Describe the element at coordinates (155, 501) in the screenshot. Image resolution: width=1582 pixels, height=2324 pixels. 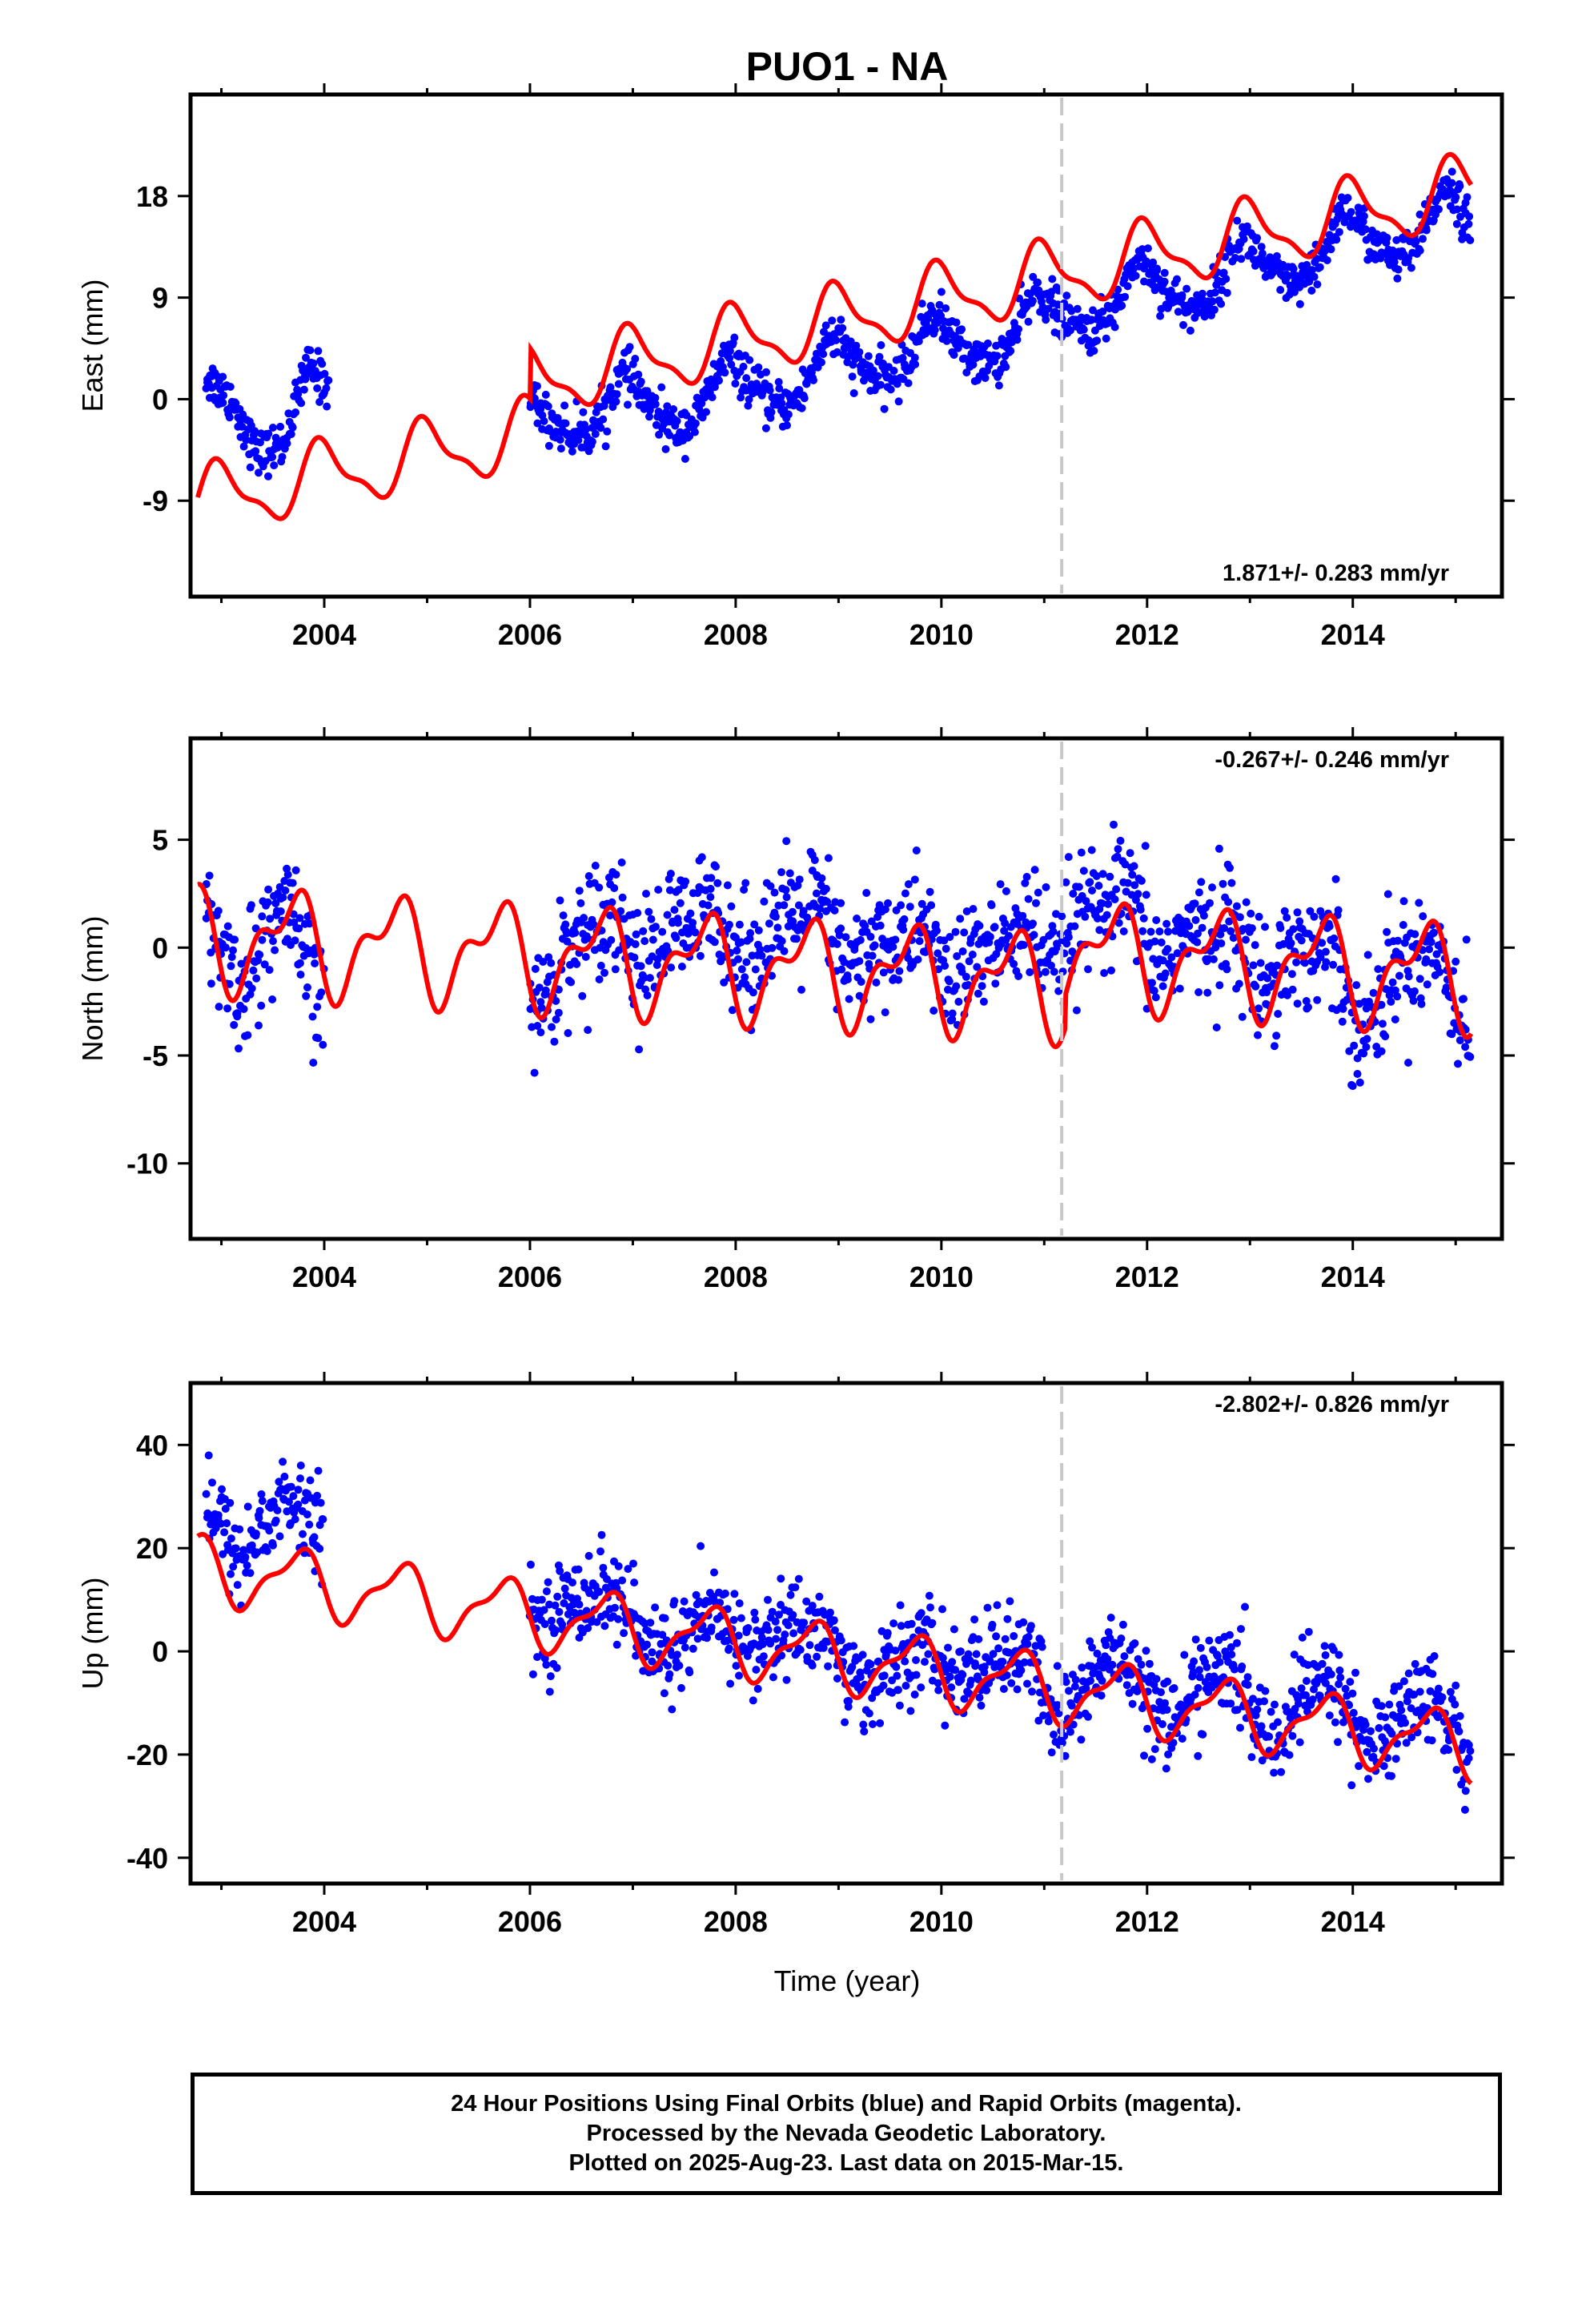
I see `east-y-tick-label: -9` at that location.